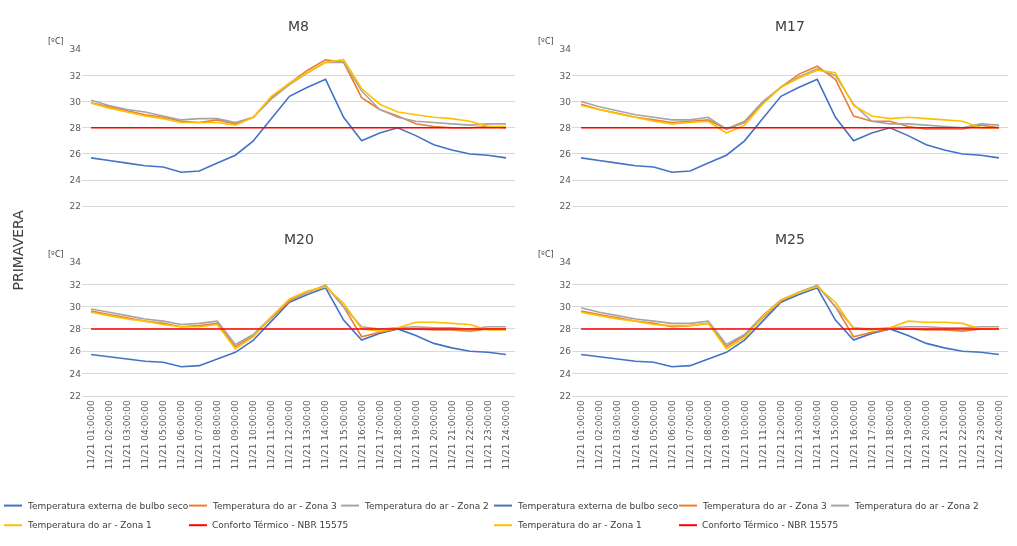 The height and width of the screenshot is (546, 1017). What do you see at coordinates (790, 239) in the screenshot?
I see `chart-title: M25` at bounding box center [790, 239].